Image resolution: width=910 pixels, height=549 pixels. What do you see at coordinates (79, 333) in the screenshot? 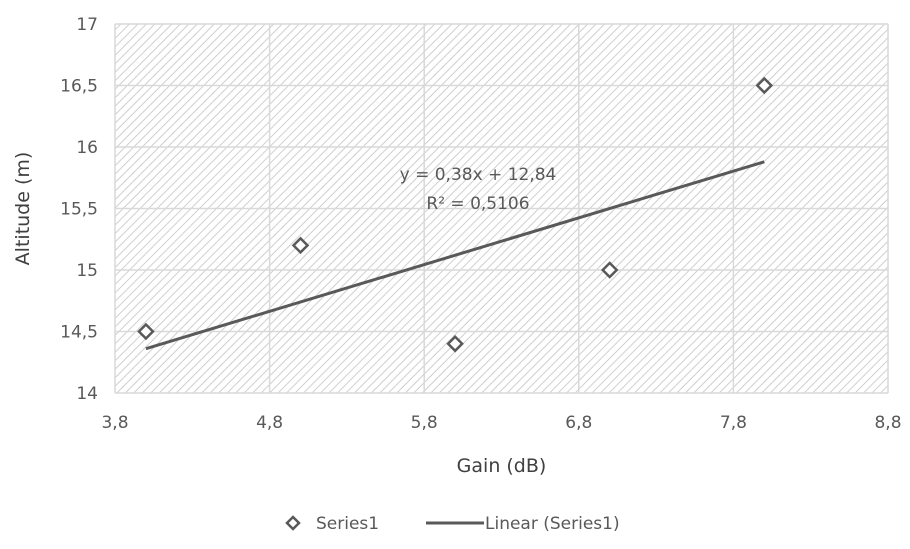
I see `y-tick-label: 14,5` at bounding box center [79, 333].